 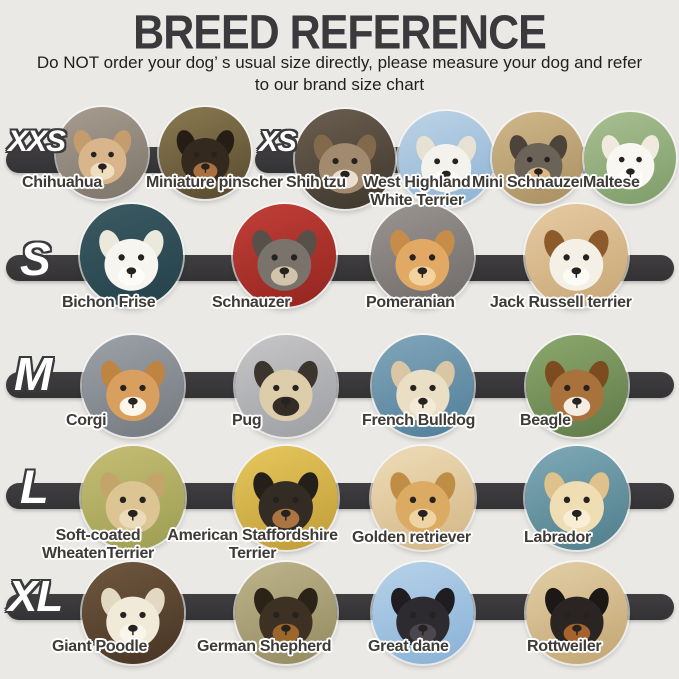 I want to click on breed-jack-russell-terrier, so click(x=576, y=255).